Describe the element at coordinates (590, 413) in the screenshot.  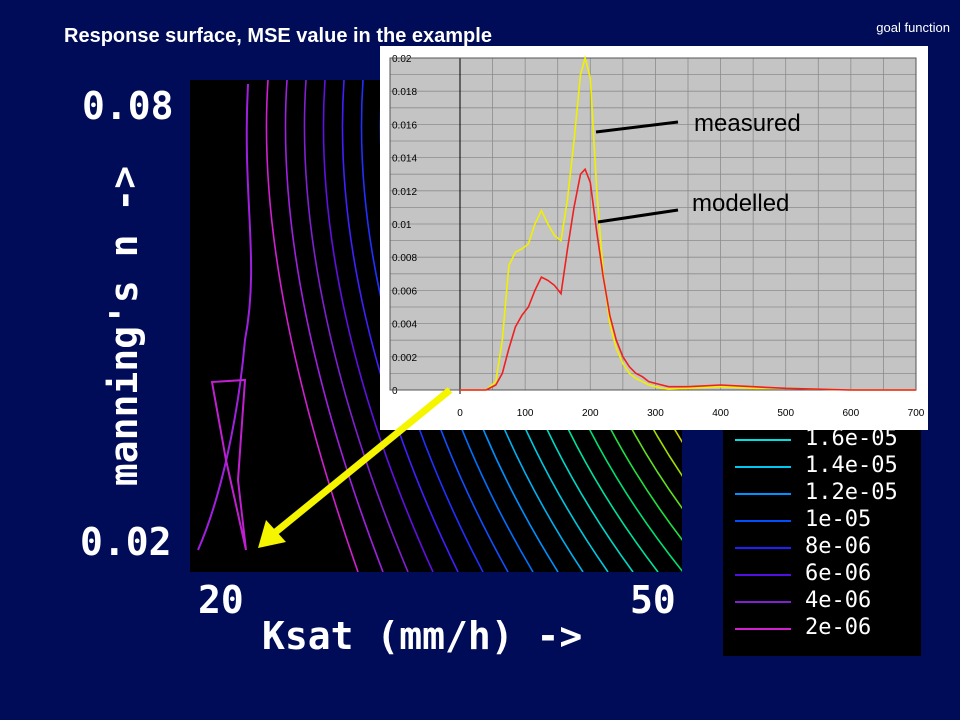
I see `x-tick-label: 200` at that location.